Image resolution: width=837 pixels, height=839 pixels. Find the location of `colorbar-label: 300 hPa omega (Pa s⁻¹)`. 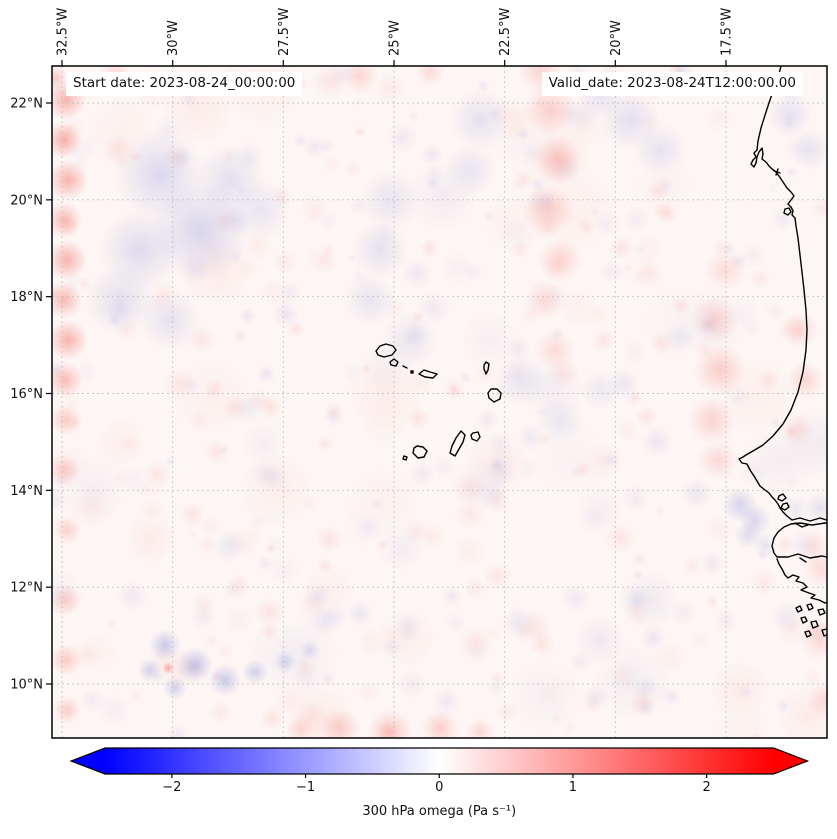

colorbar-label: 300 hPa omega (Pa s⁻¹) is located at coordinates (439, 811).